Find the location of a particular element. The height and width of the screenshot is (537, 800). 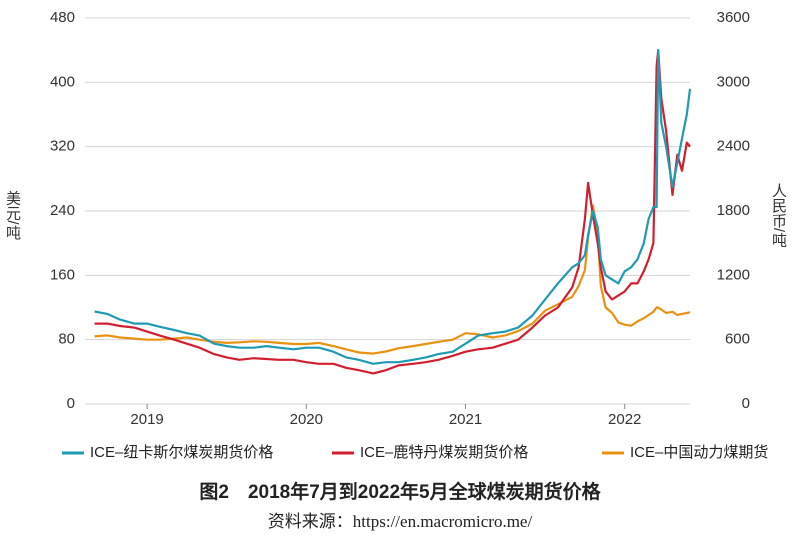

y2-axis-label: 人民币/吨 is located at coordinates (778, 215).